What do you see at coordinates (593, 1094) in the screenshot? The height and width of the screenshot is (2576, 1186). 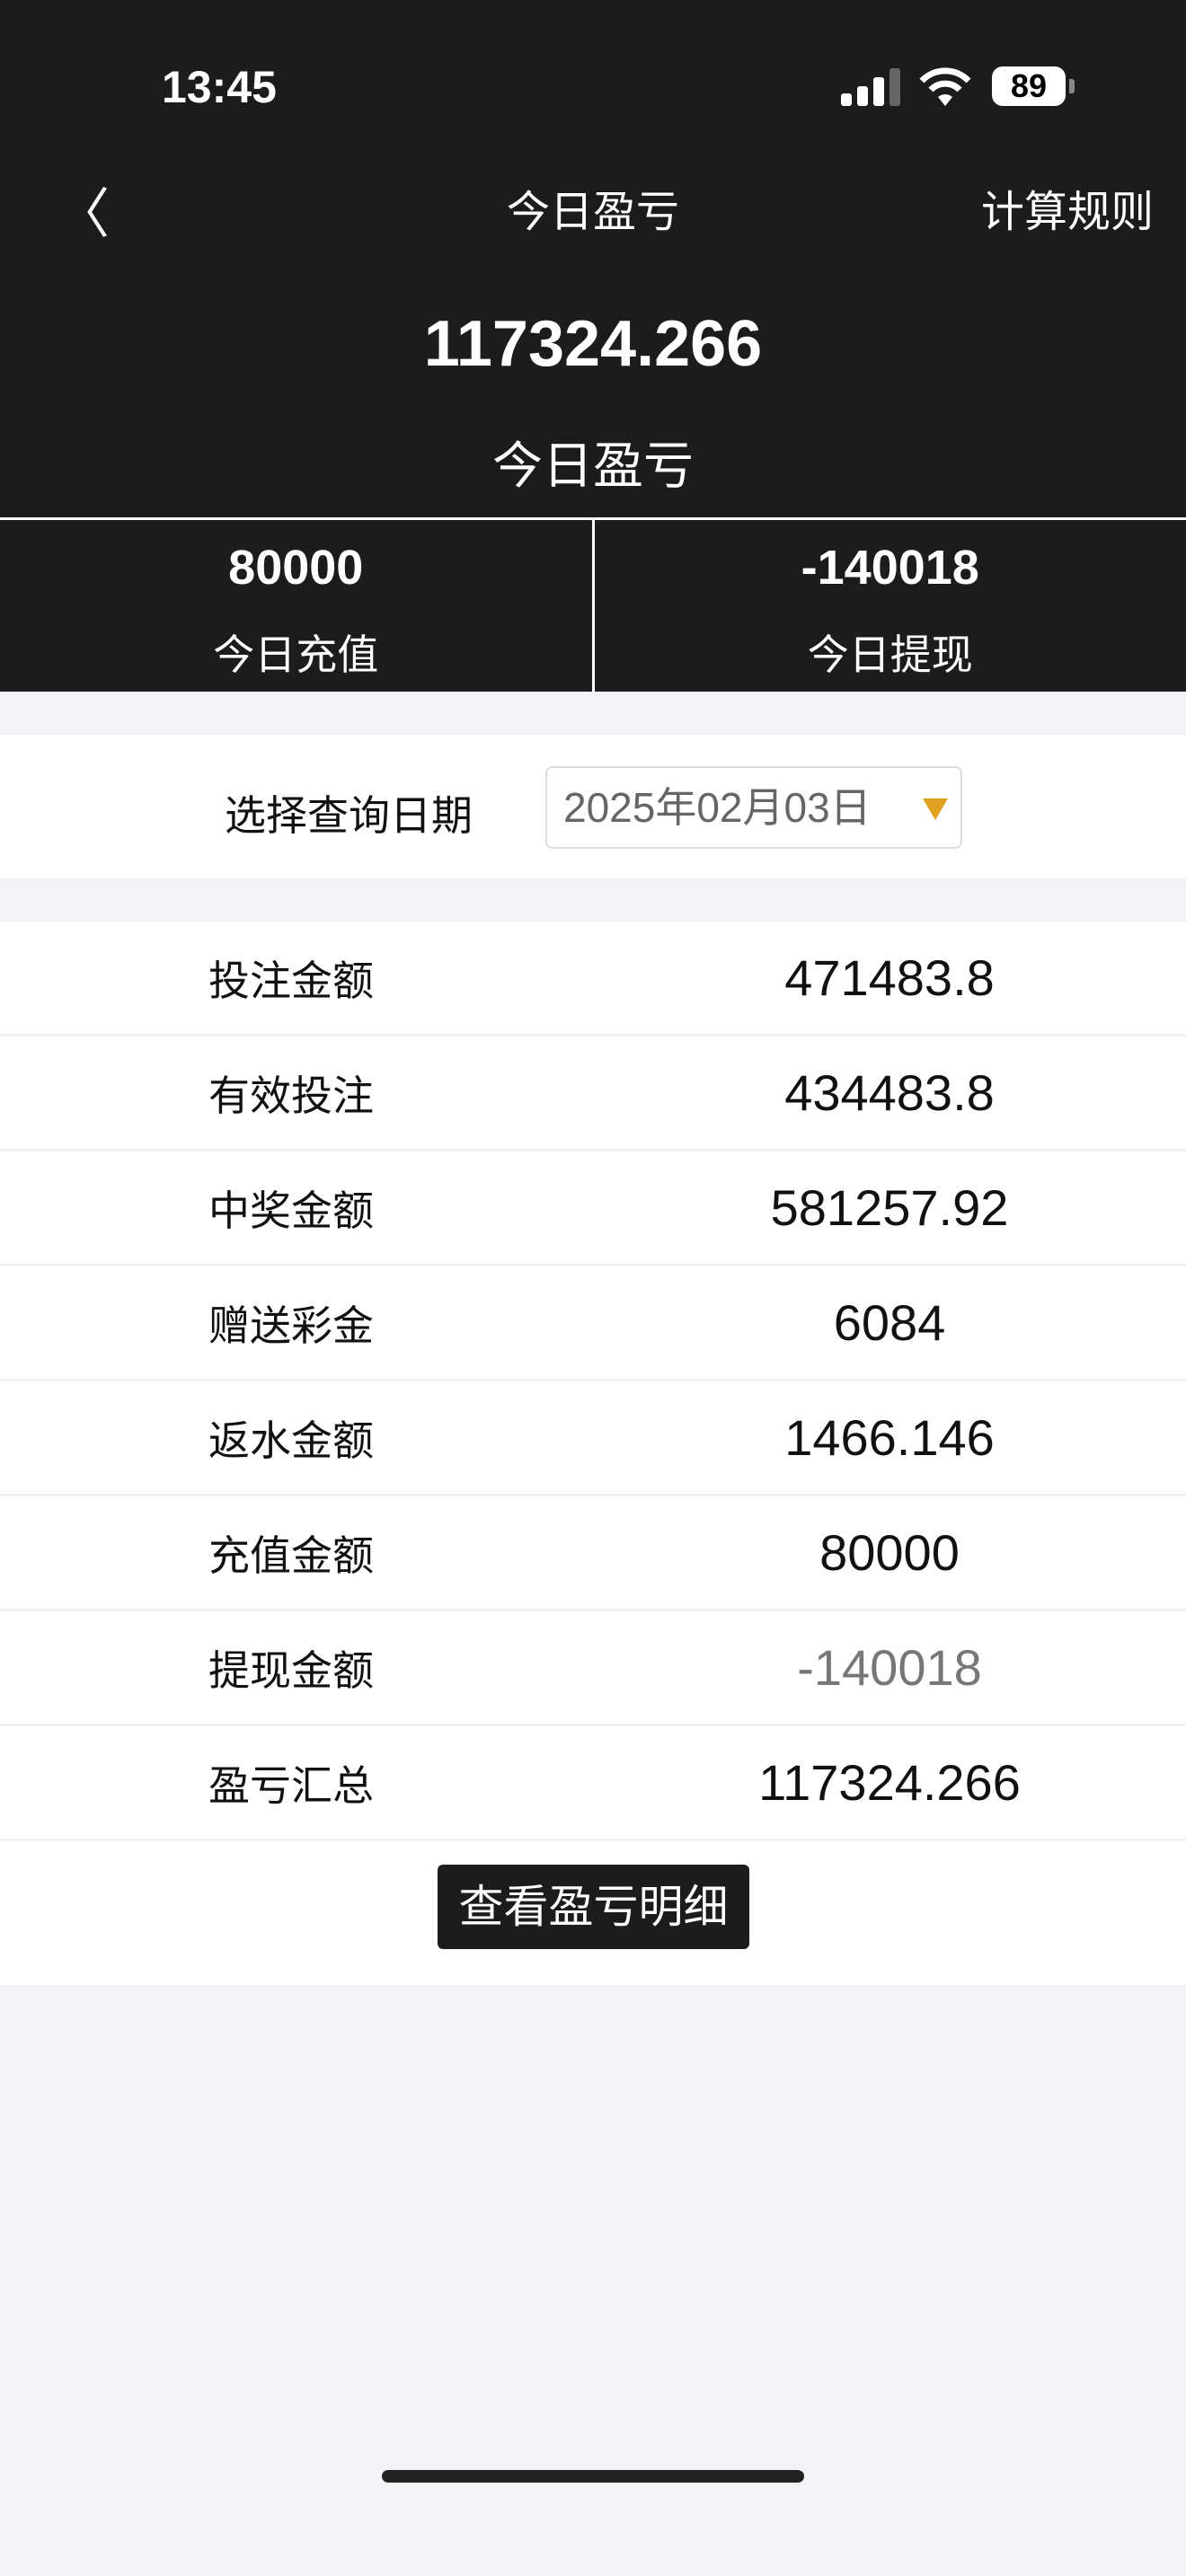 I see `table-row: 有效投注 434483.8` at bounding box center [593, 1094].